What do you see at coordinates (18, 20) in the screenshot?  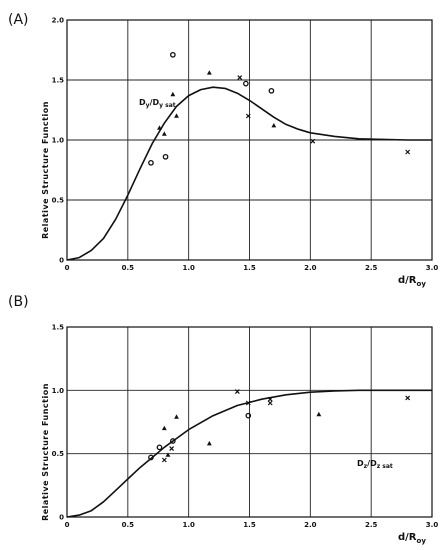 I see `panel-label: (A)` at bounding box center [18, 20].